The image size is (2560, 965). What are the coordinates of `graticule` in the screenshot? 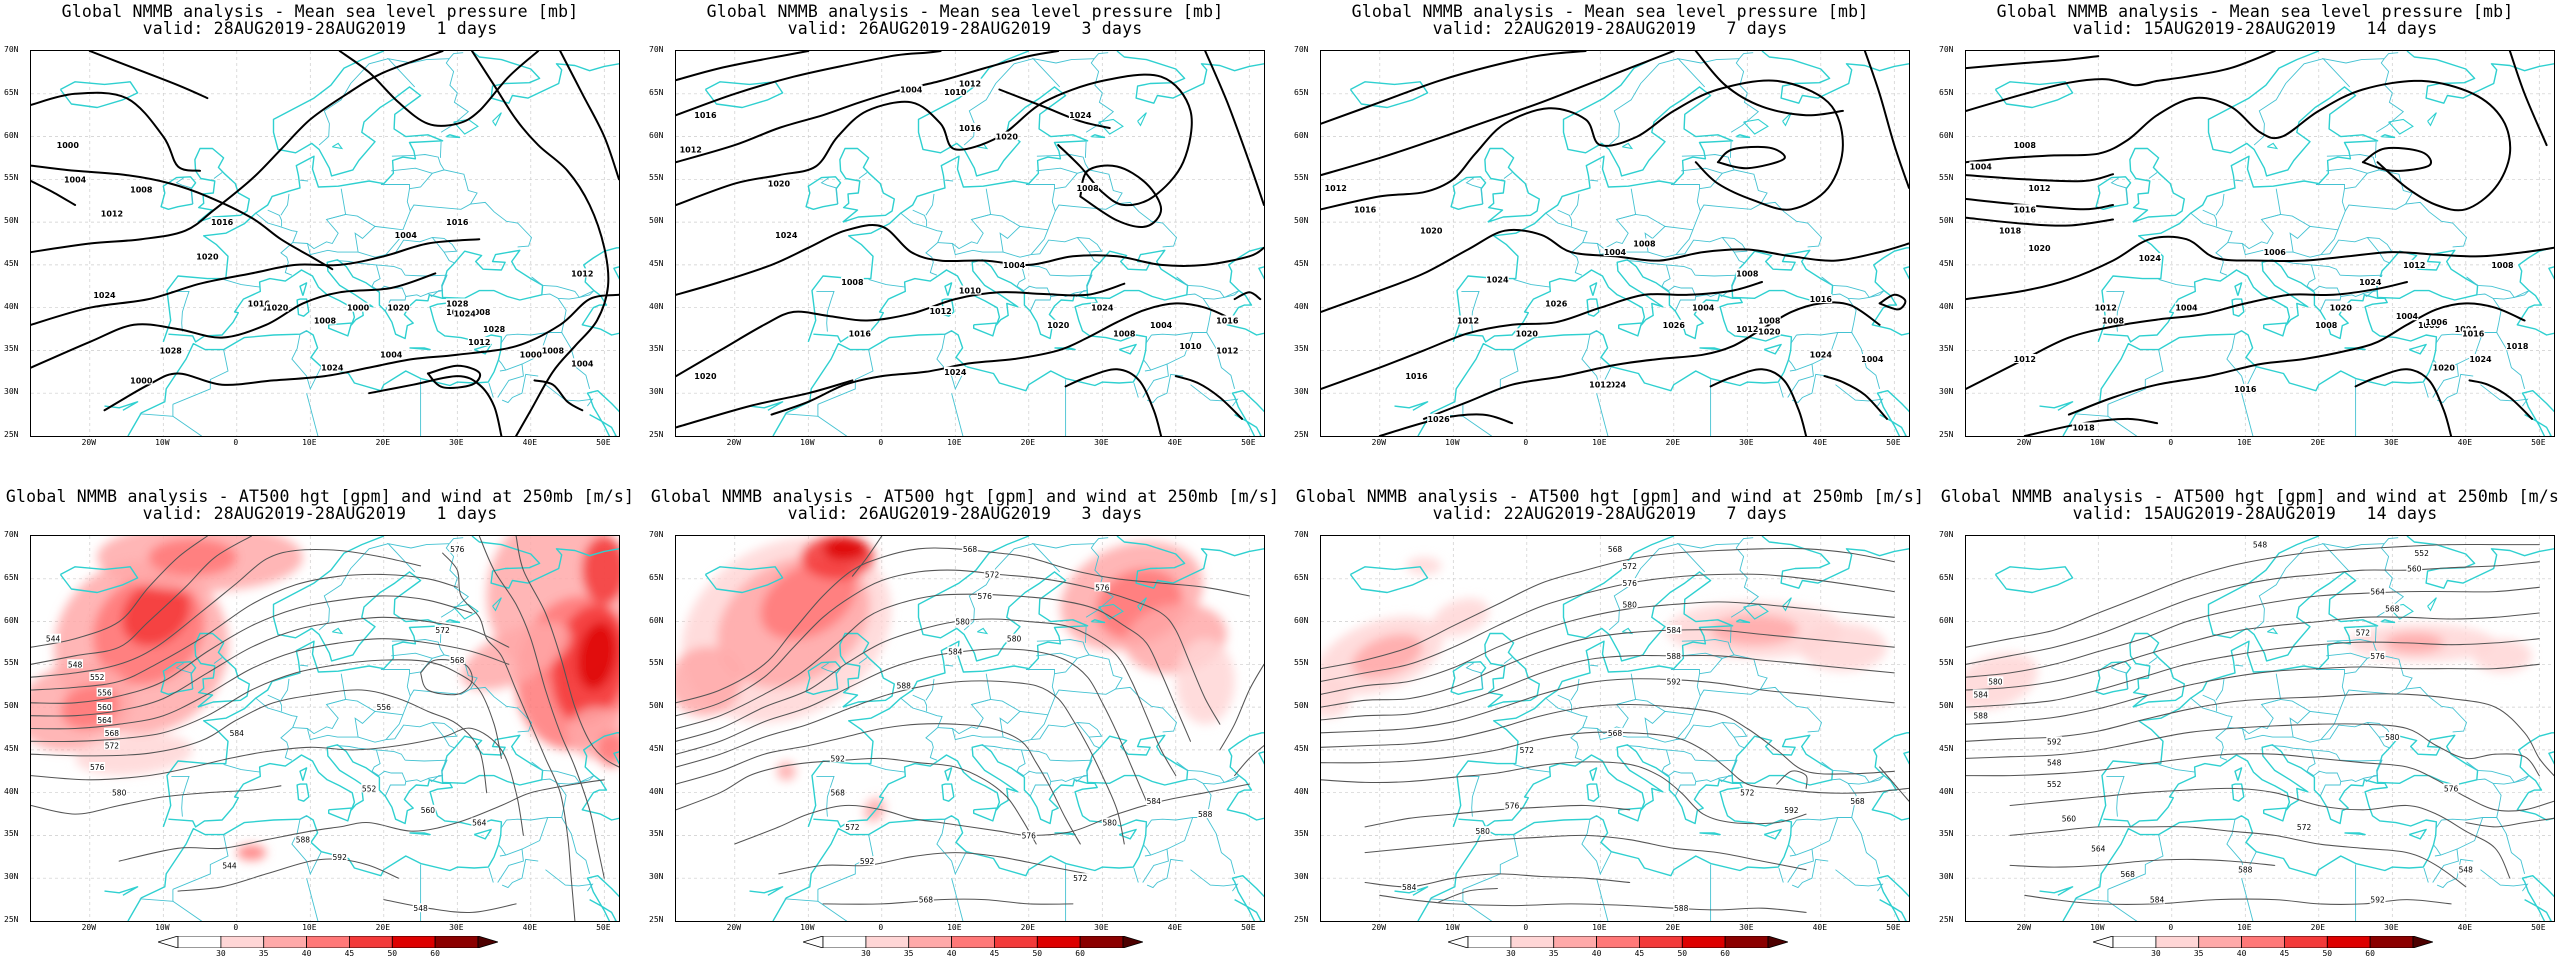 It's located at (2260, 243).